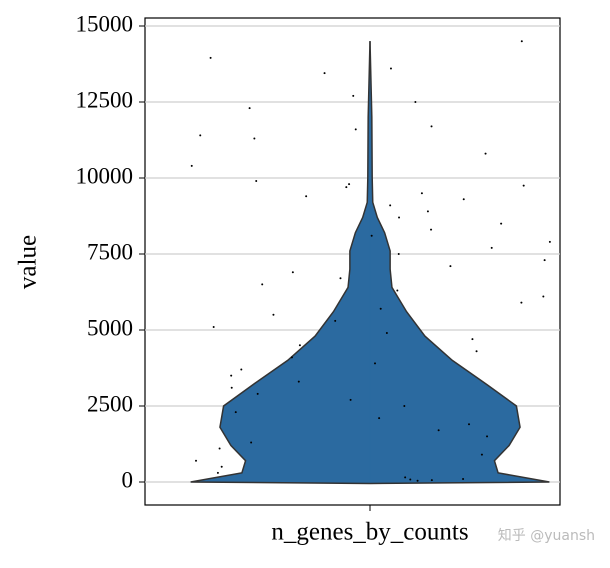 The height and width of the screenshot is (568, 610). What do you see at coordinates (110, 327) in the screenshot?
I see `y-tick-label: 5000` at bounding box center [110, 327].